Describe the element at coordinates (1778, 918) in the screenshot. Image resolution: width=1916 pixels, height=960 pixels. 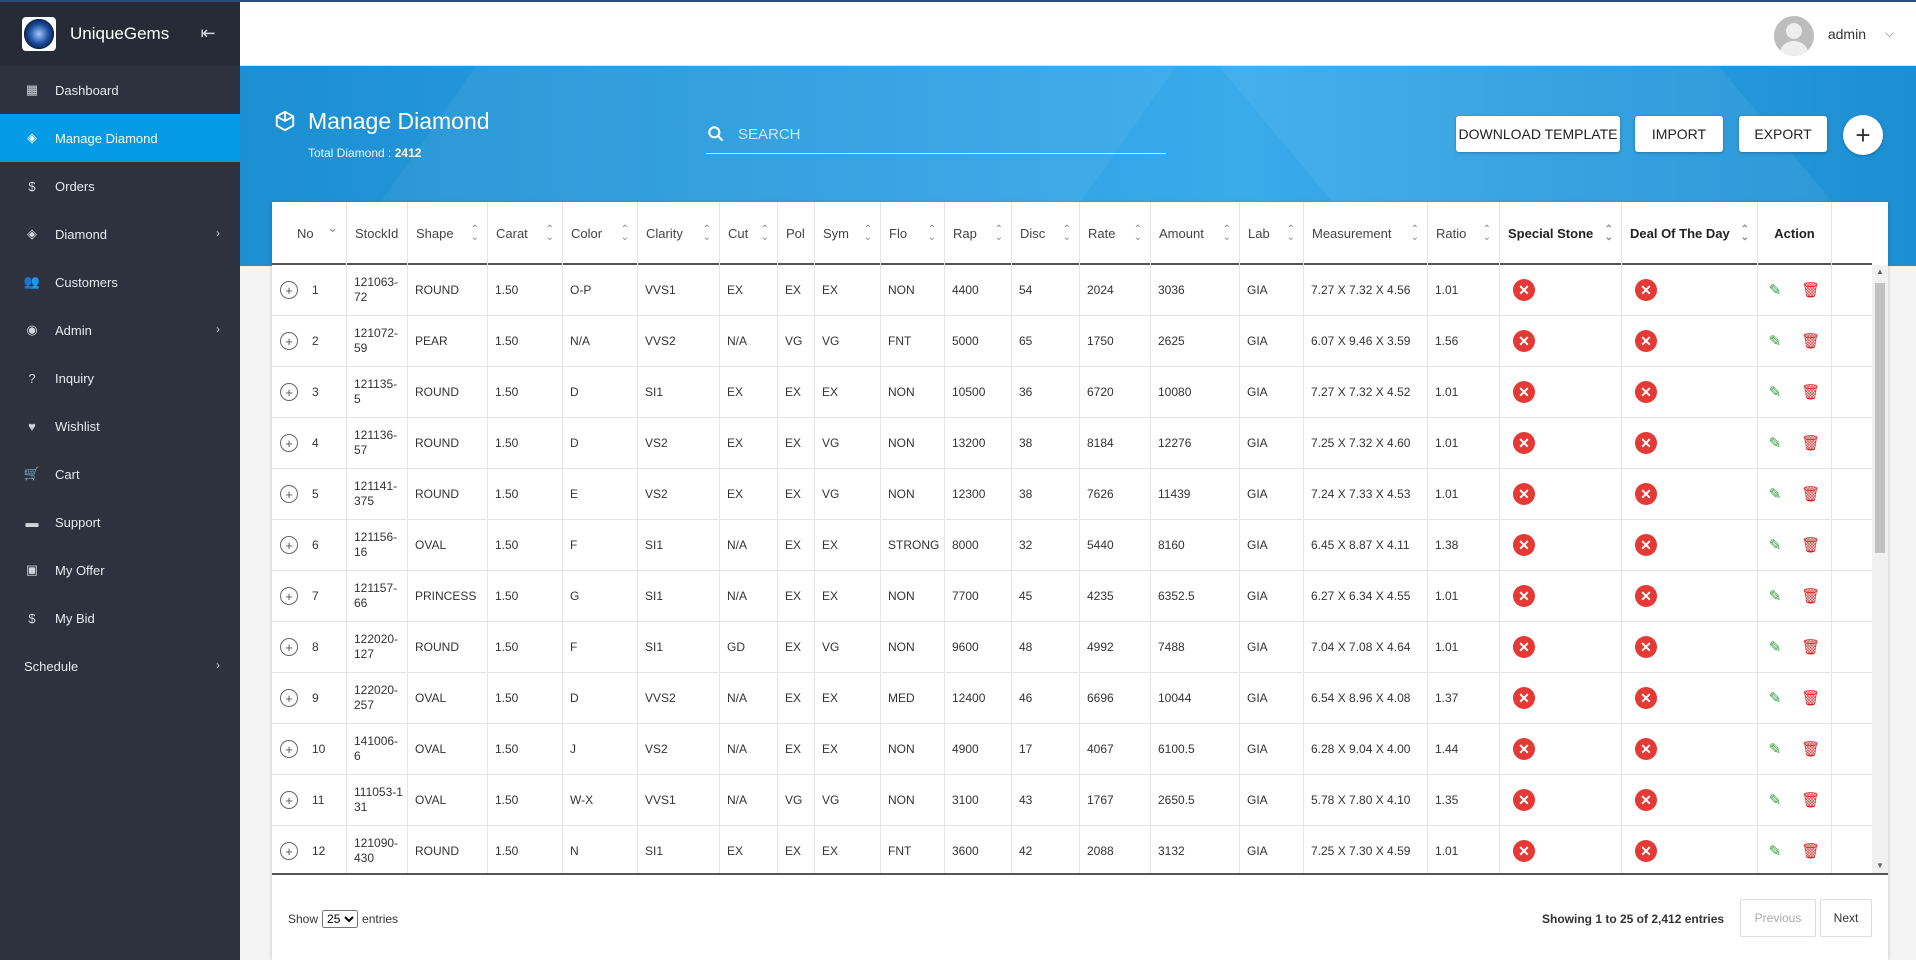
I see `previous-page-button: Previous` at that location.